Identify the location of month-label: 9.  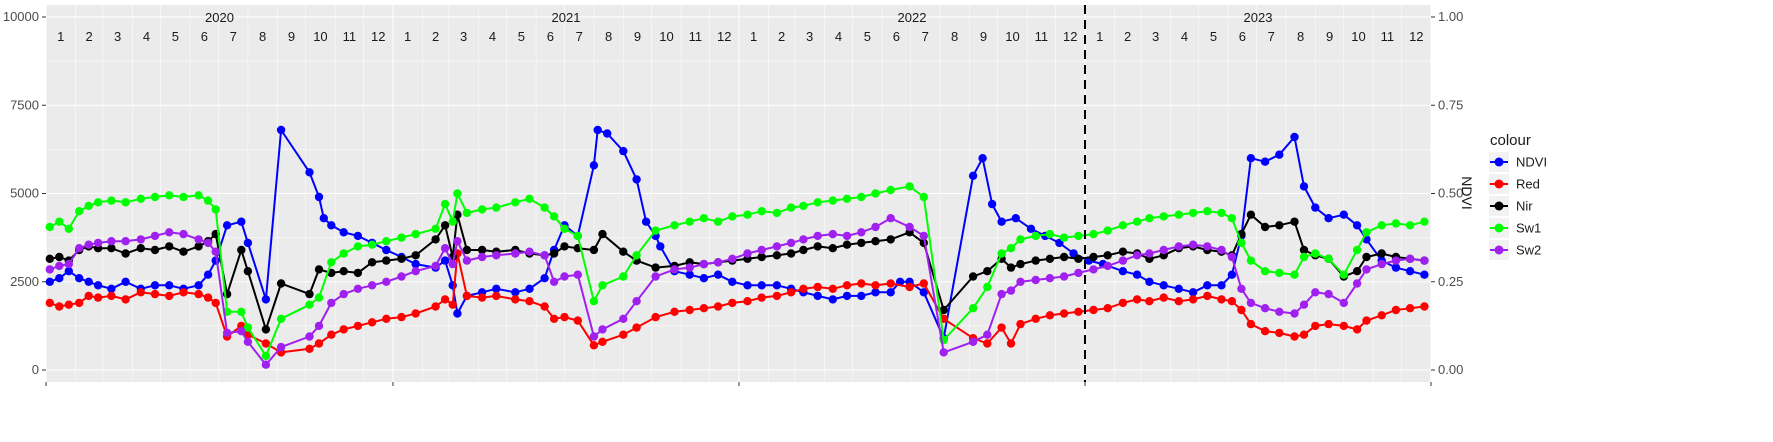
(637, 36).